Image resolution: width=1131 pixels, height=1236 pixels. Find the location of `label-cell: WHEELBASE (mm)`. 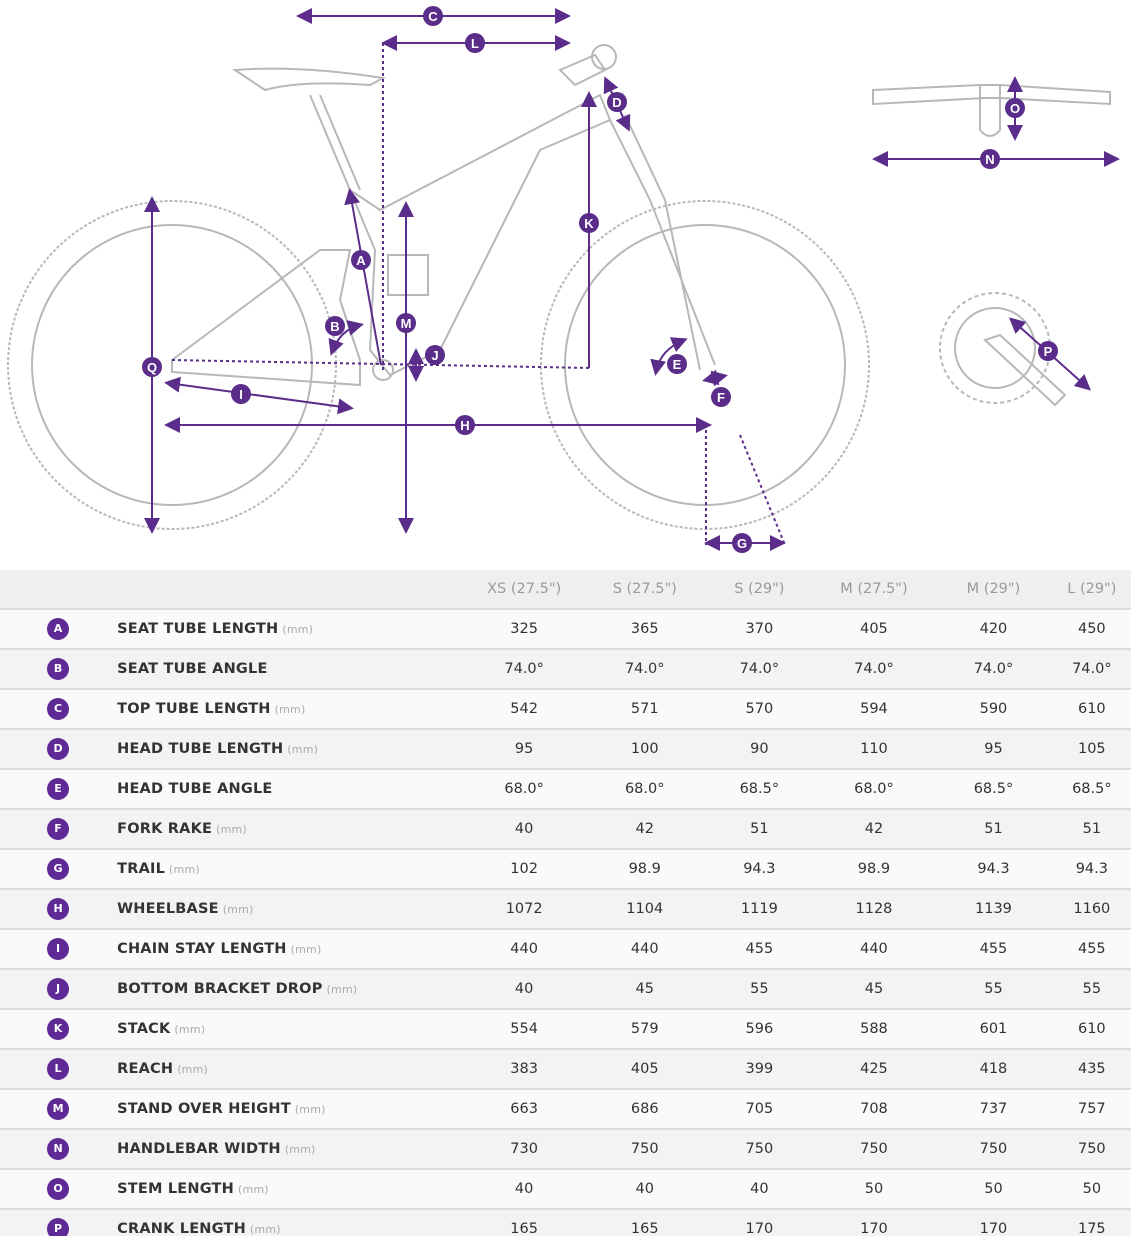

label-cell: WHEELBASE (mm) is located at coordinates (290, 908).